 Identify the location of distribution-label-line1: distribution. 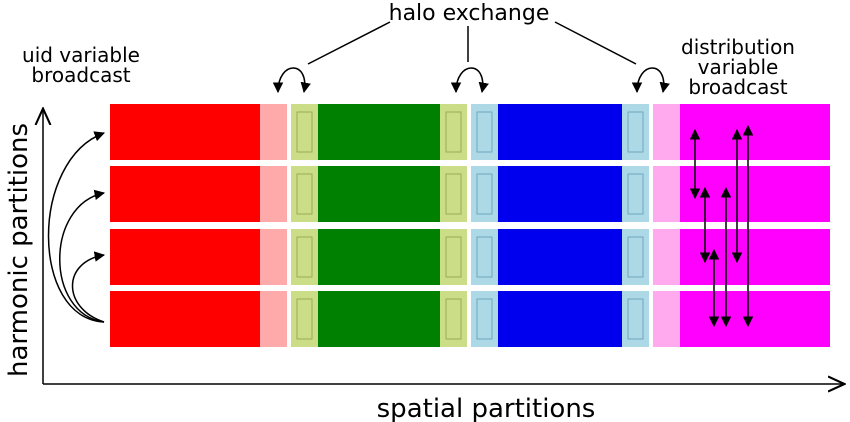
(738, 47).